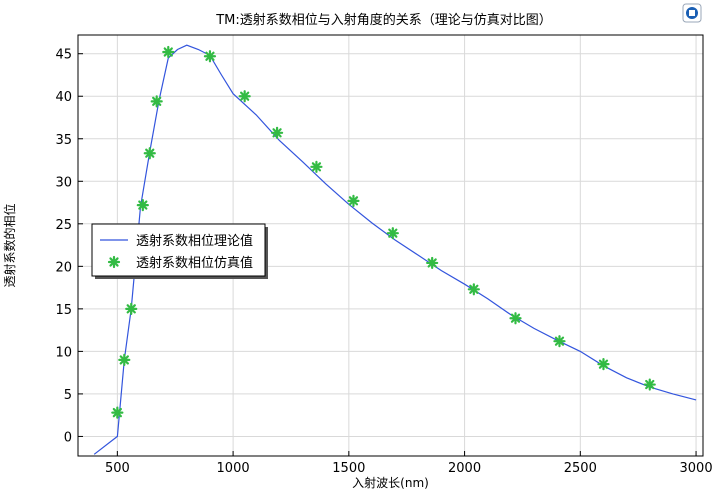  I want to click on x-axis-label: 入射波长(nm), so click(390, 482).